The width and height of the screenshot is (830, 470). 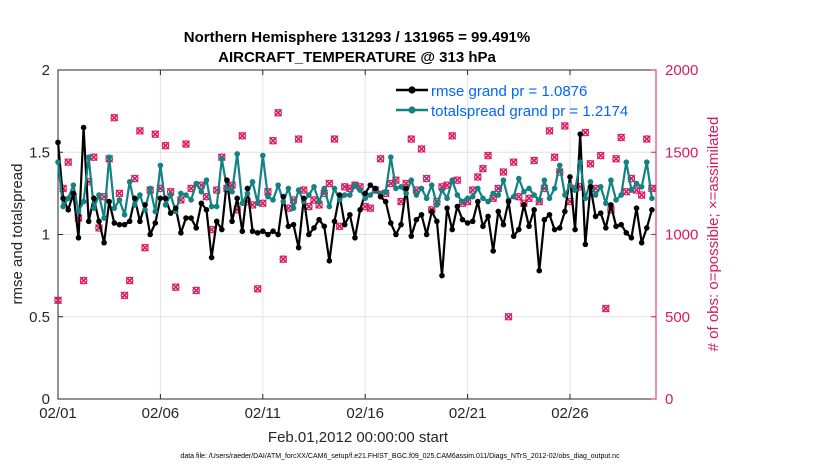 What do you see at coordinates (570, 413) in the screenshot?
I see `x-tick-label: 02/26` at bounding box center [570, 413].